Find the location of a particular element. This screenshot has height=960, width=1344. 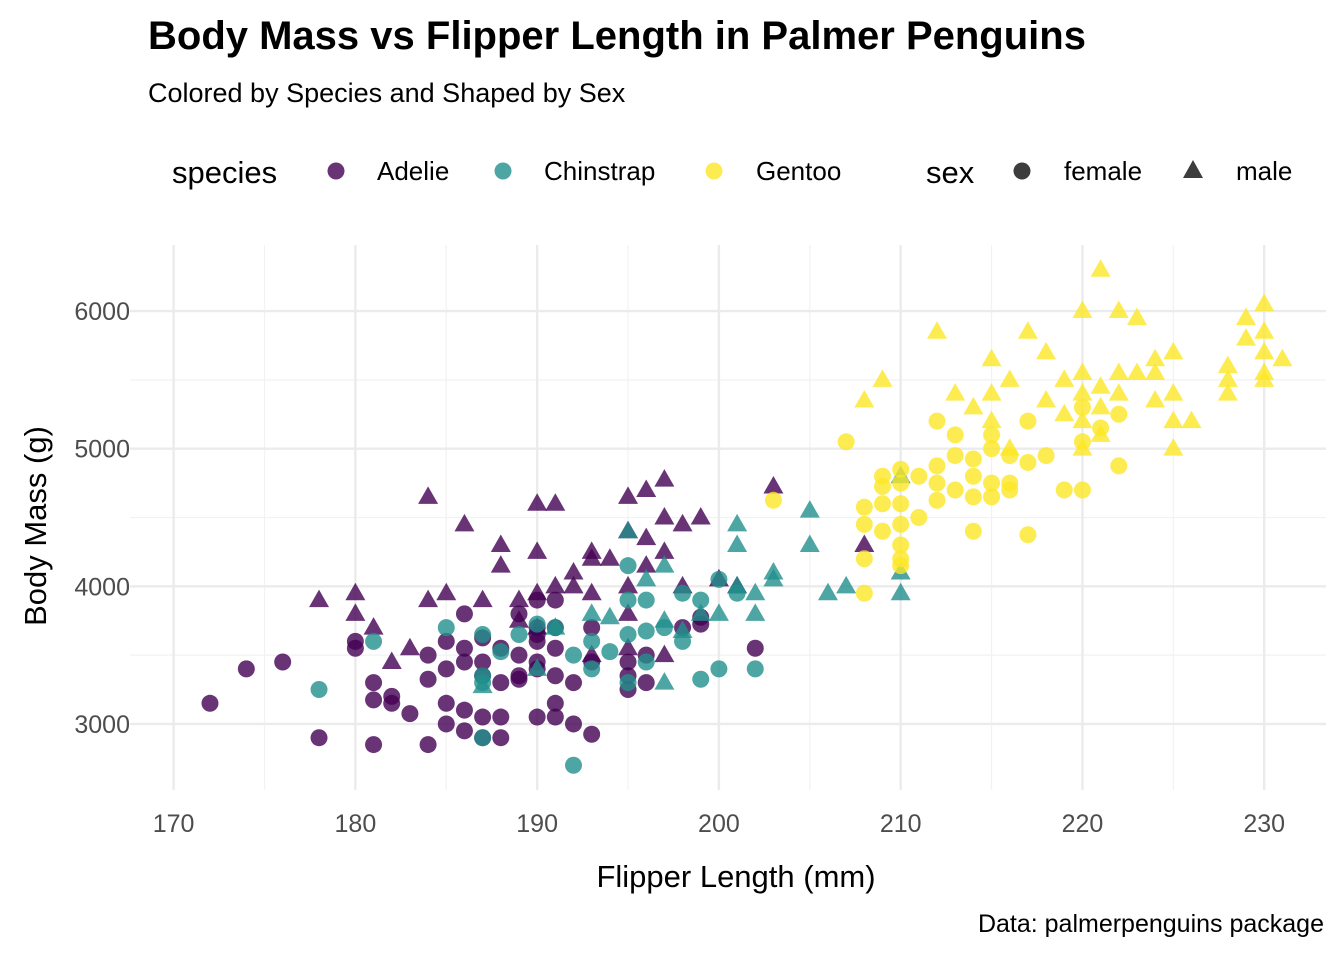

x-tick-label: 200 is located at coordinates (719, 824).